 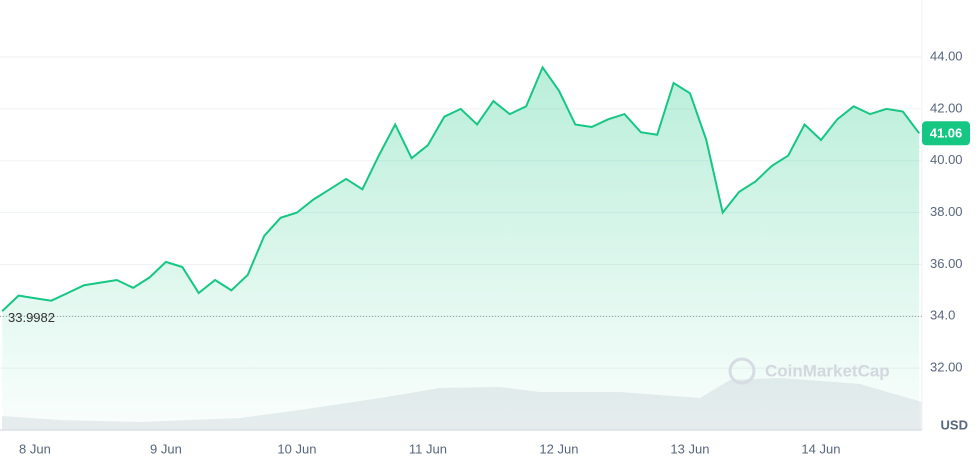 I want to click on x-tick-label: 13 Jun, so click(x=689, y=448).